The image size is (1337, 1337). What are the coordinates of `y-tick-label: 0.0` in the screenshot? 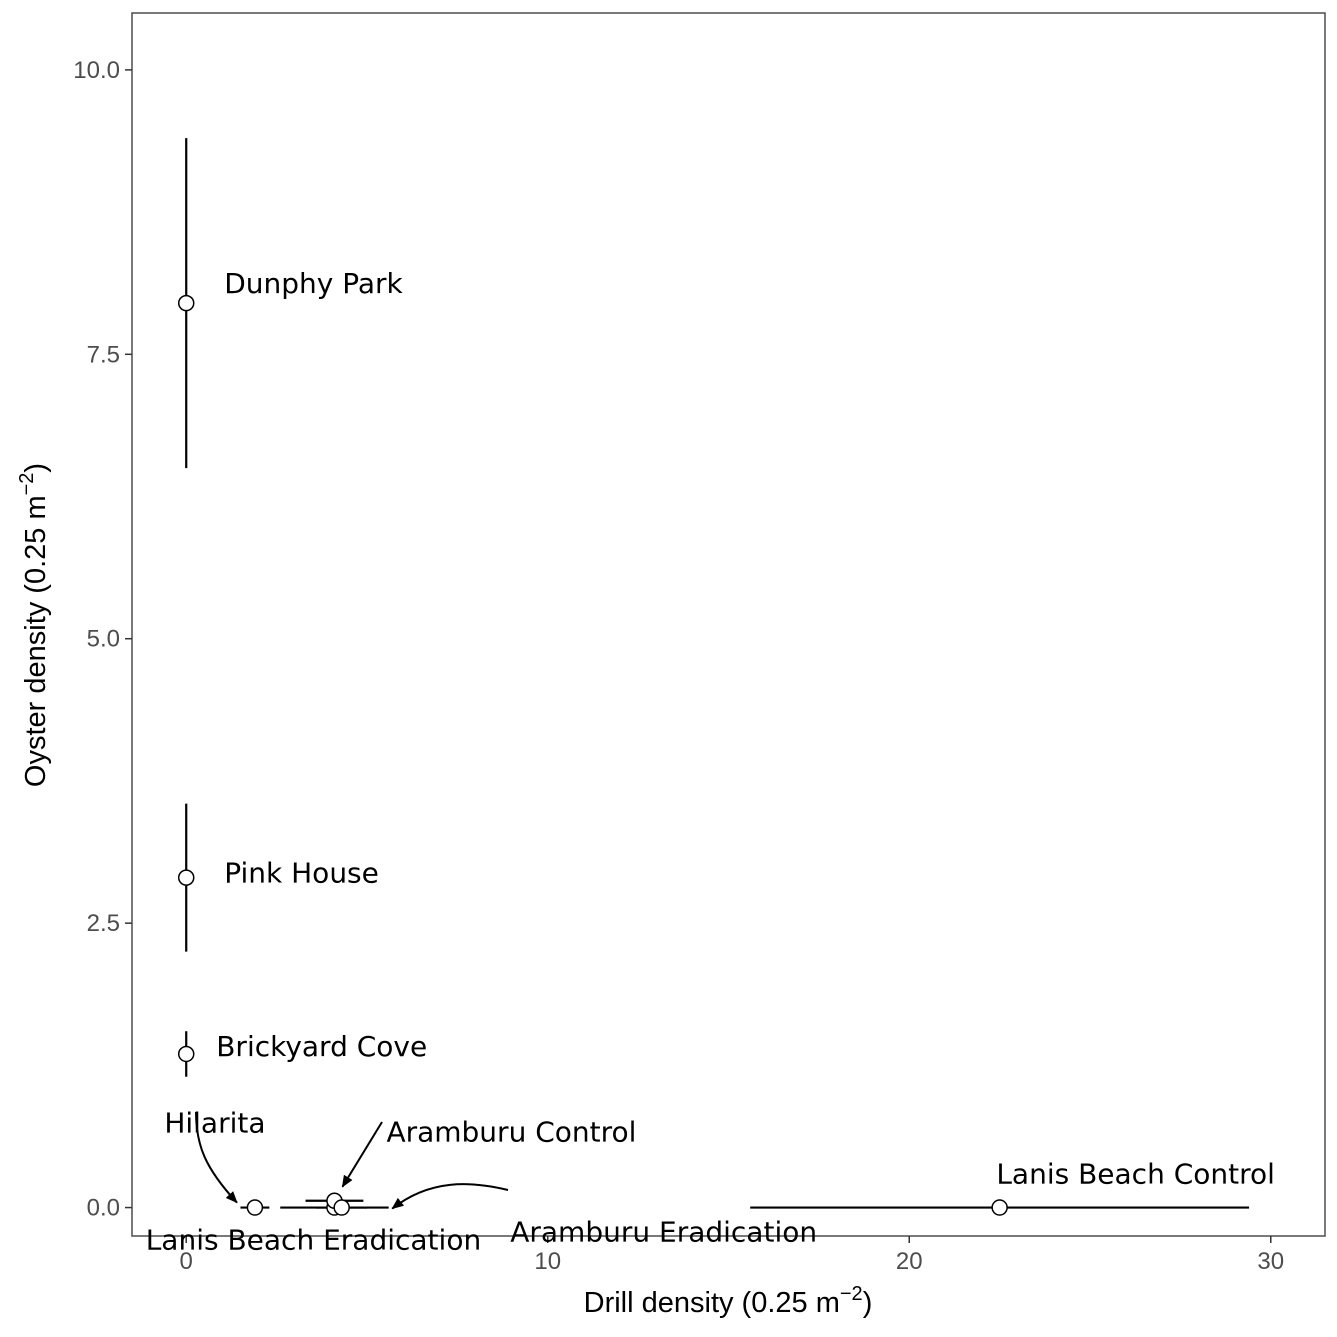 It's located at (103, 1208).